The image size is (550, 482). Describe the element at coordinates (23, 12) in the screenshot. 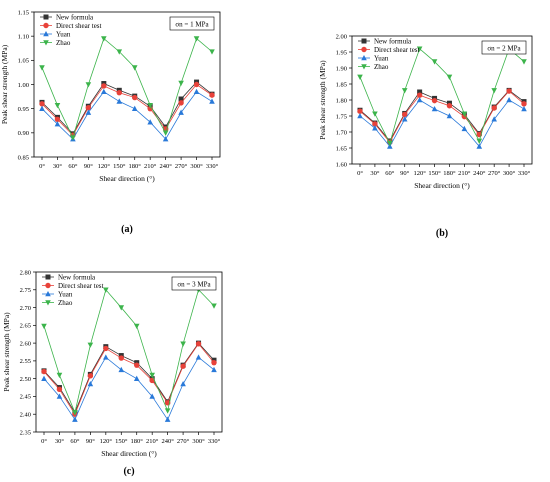

I see `y-tick-label: 1.15` at that location.